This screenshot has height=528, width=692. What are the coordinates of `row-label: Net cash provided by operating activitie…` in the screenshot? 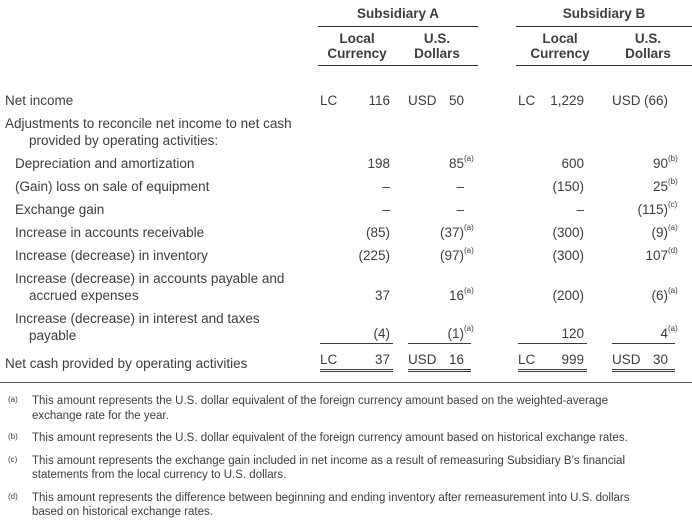 It's located at (126, 363).